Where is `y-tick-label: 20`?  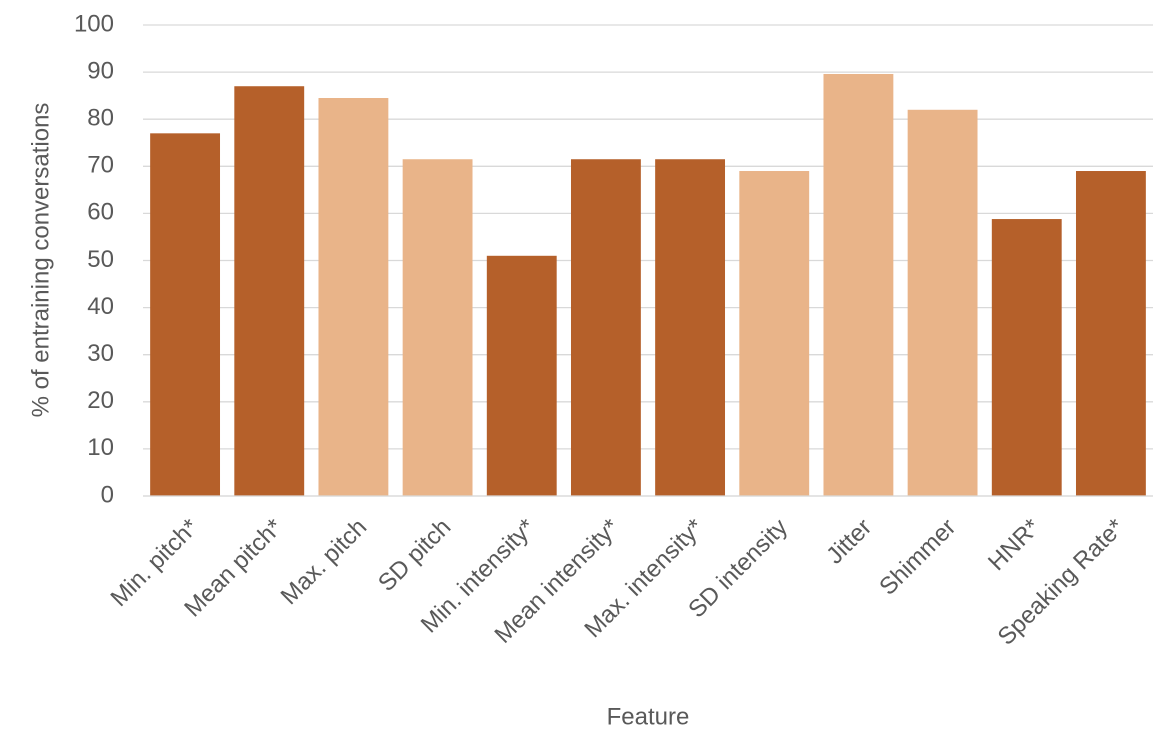 y-tick-label: 20 is located at coordinates (100, 400).